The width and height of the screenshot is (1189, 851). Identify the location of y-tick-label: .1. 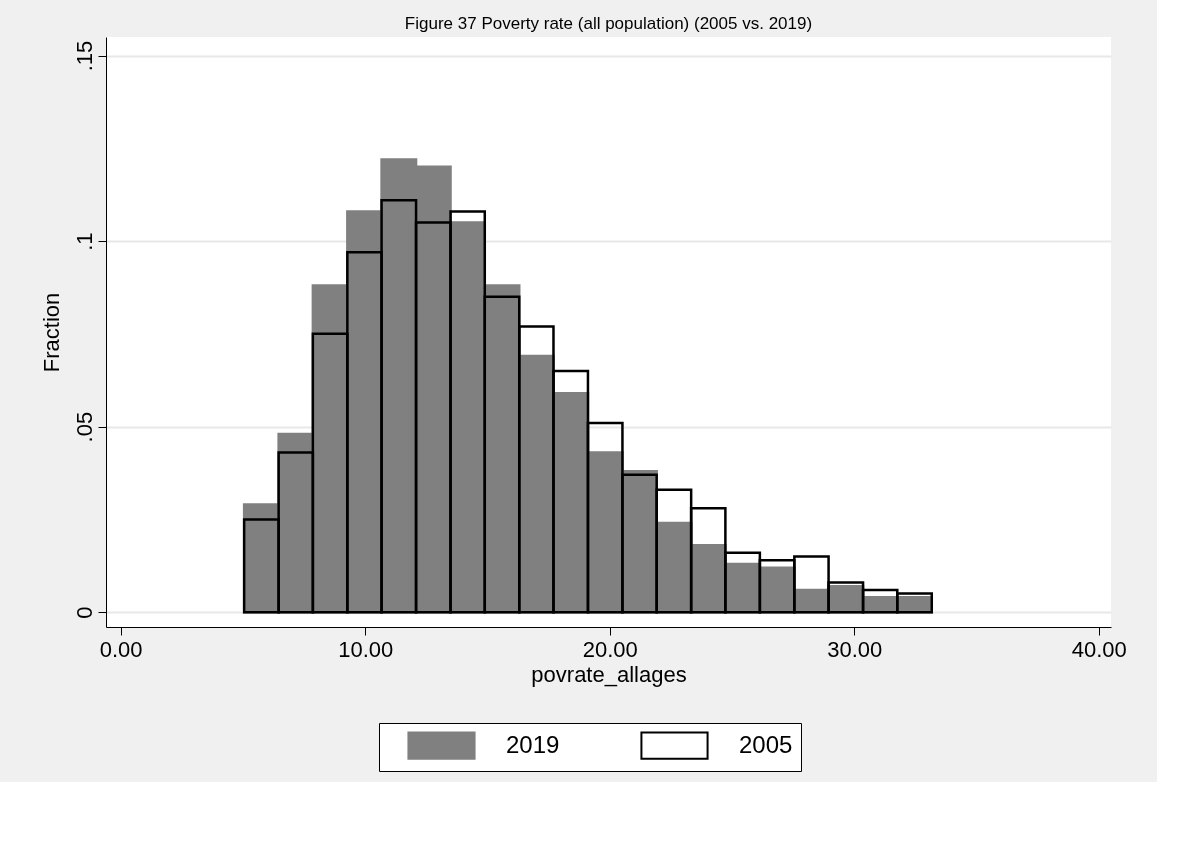
(84, 241).